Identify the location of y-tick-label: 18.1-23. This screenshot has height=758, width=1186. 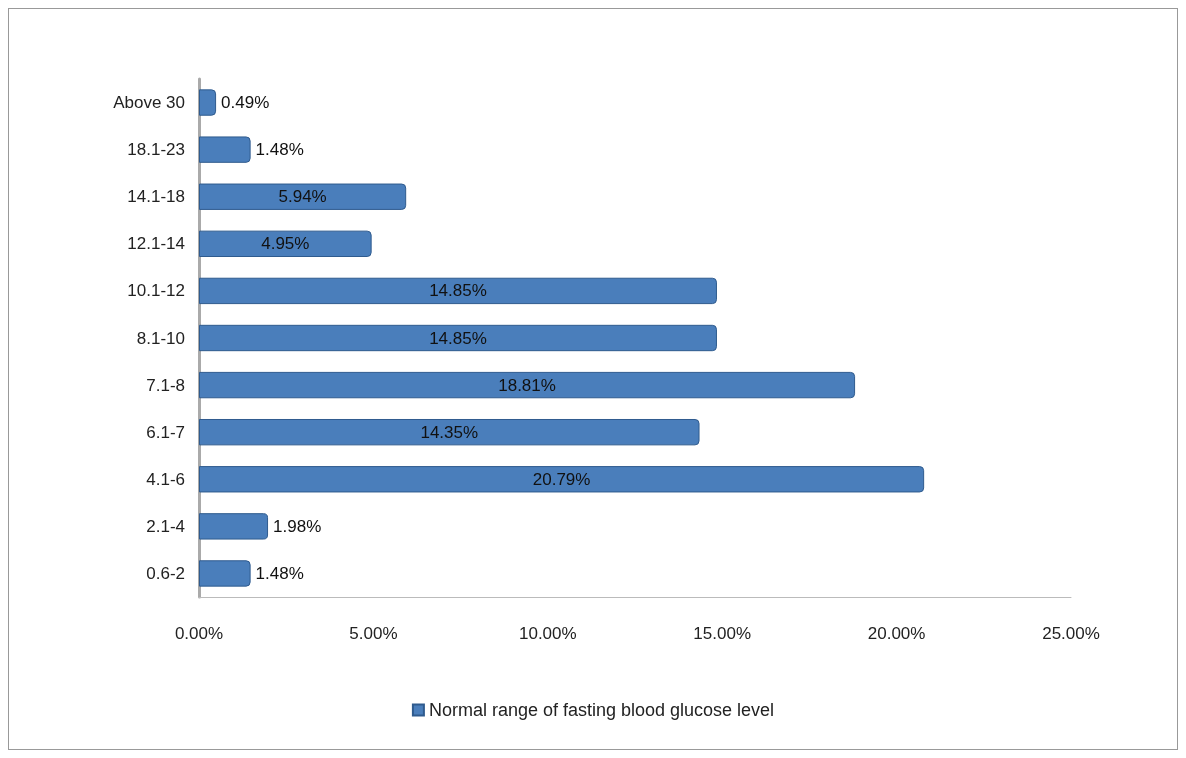
(156, 150).